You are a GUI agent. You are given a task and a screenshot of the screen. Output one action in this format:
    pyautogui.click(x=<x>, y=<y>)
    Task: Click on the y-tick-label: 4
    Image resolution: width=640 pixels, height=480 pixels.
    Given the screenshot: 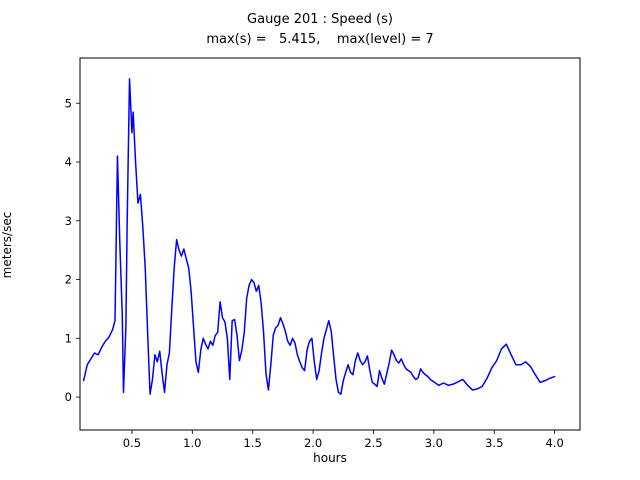 What is the action you would take?
    pyautogui.click(x=68, y=162)
    